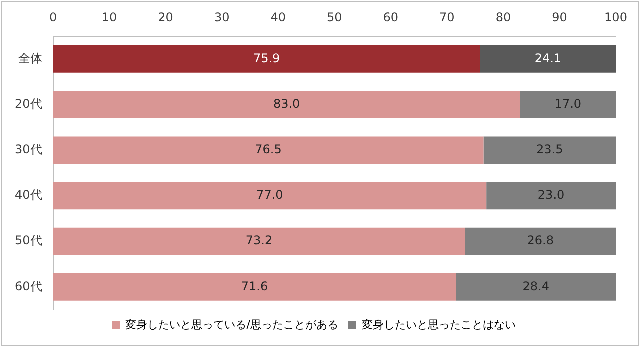 The height and width of the screenshot is (347, 640). Describe the element at coordinates (560, 17) in the screenshot. I see `x-tick-label: 90` at that location.